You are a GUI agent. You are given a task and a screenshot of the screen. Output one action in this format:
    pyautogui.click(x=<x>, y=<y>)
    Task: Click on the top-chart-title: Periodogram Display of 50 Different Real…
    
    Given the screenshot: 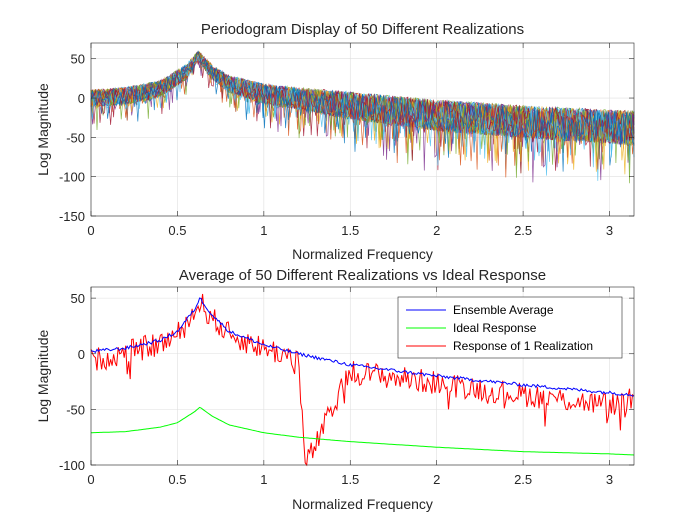 What is the action you would take?
    pyautogui.click(x=362, y=29)
    